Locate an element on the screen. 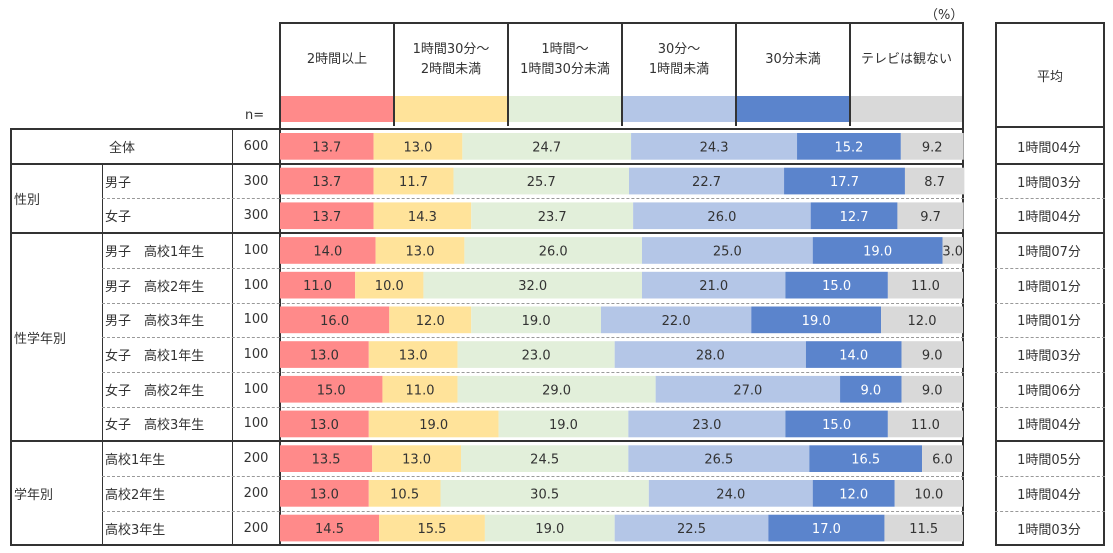 The height and width of the screenshot is (553, 1113). group-label: 性別 is located at coordinates (27, 200).